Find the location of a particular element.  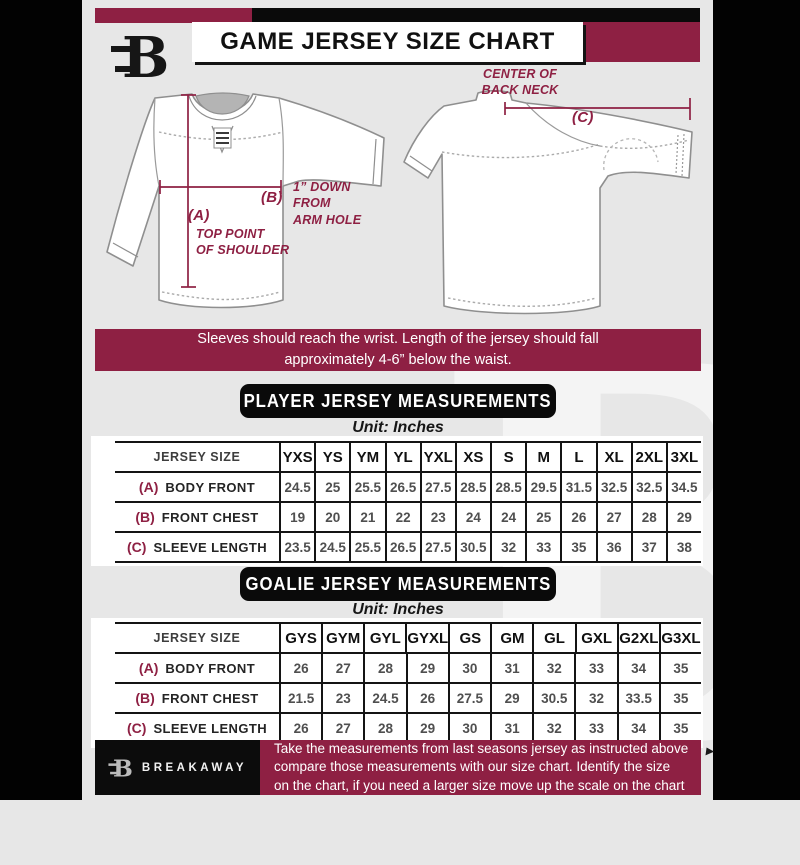

table-header-row: JERSEY SIZE YXS YS YM YL YXL XS S M L XL 2XL 3XL is located at coordinates (408, 457).